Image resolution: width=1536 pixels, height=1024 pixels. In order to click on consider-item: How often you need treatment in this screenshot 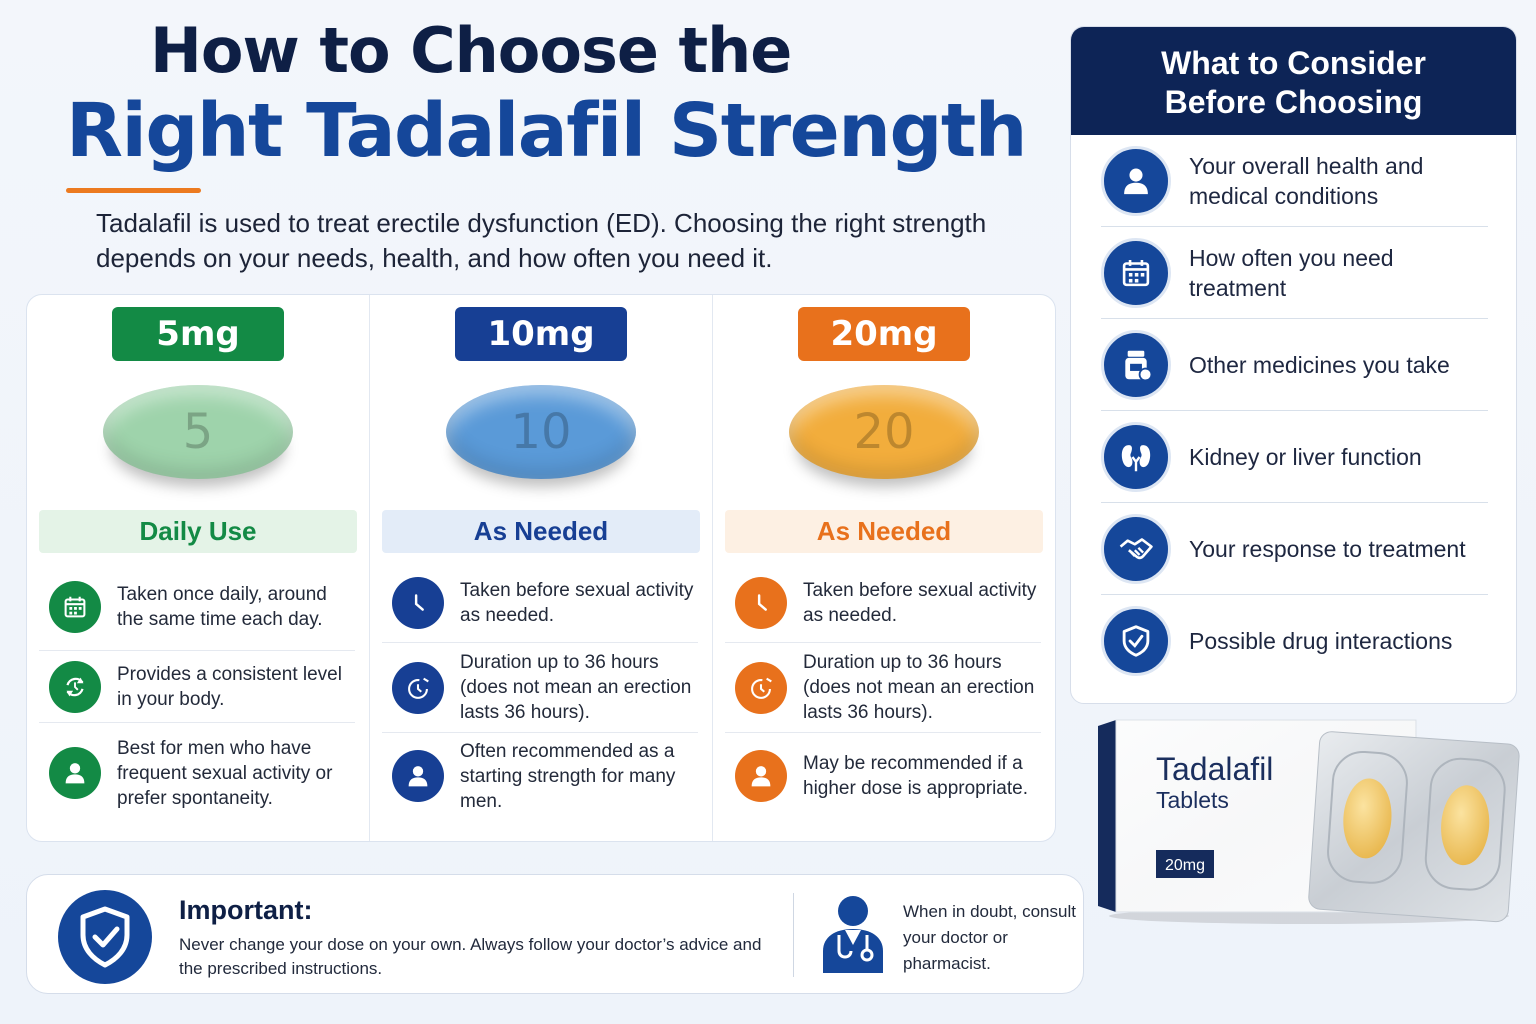, I will do `click(1294, 273)`.